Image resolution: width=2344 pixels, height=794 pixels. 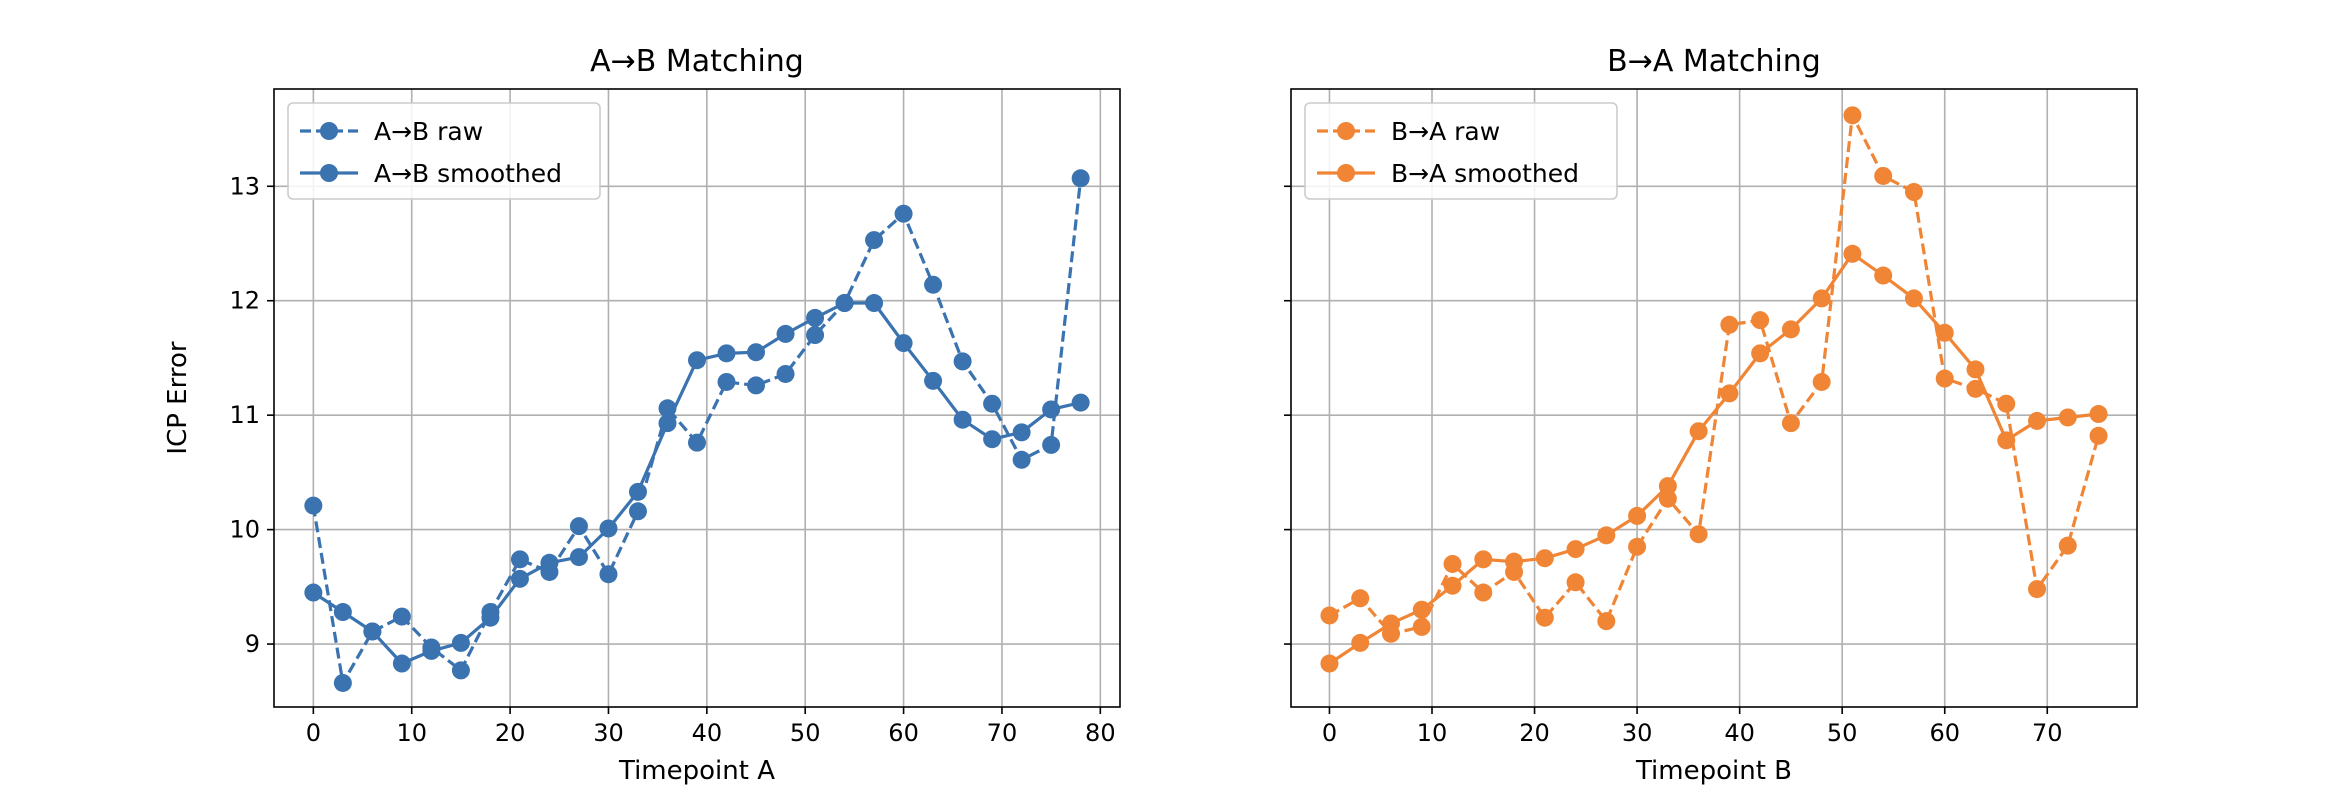 I want to click on y-axis-label: ICP Error, so click(x=178, y=397).